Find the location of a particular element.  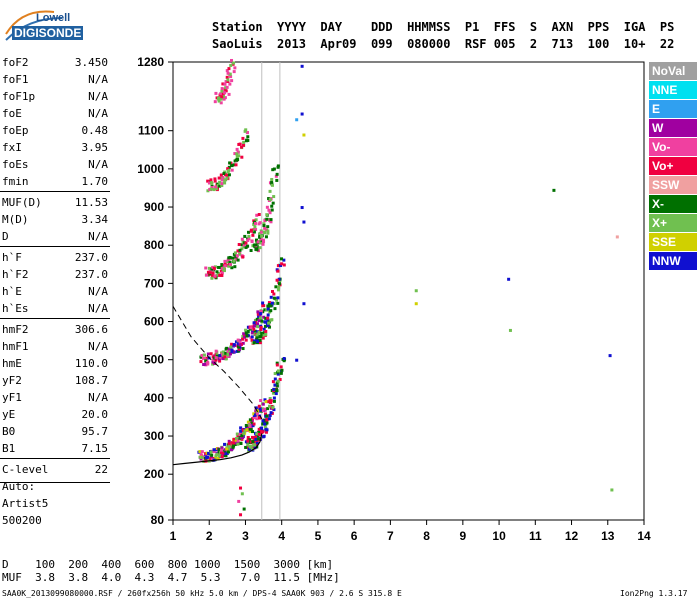

x-tick-label: 6 is located at coordinates (354, 536).